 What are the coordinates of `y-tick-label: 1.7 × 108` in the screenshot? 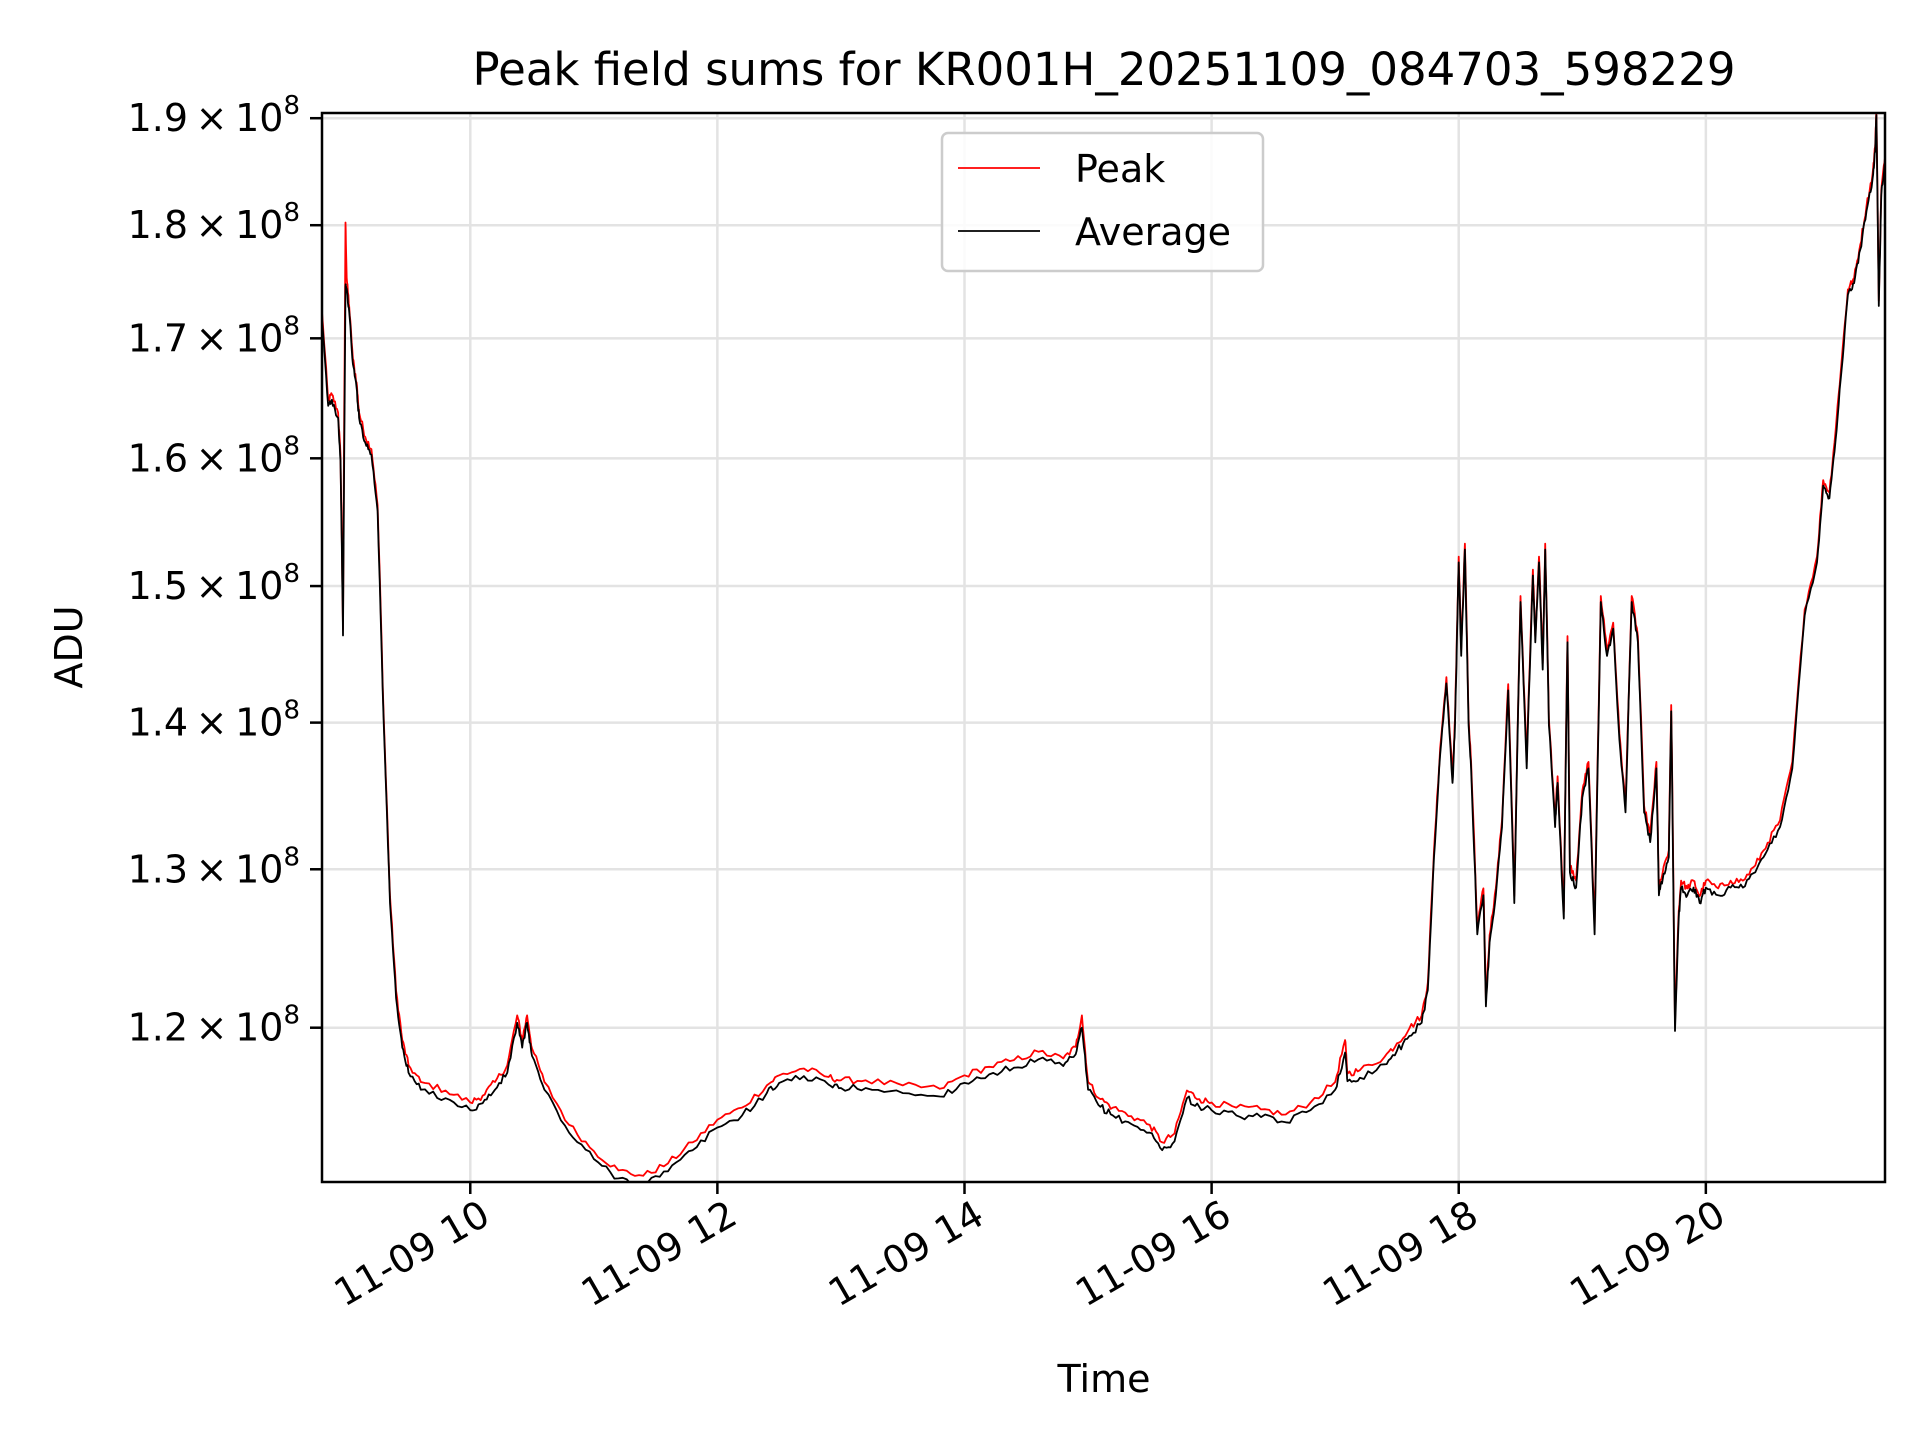 It's located at (214, 335).